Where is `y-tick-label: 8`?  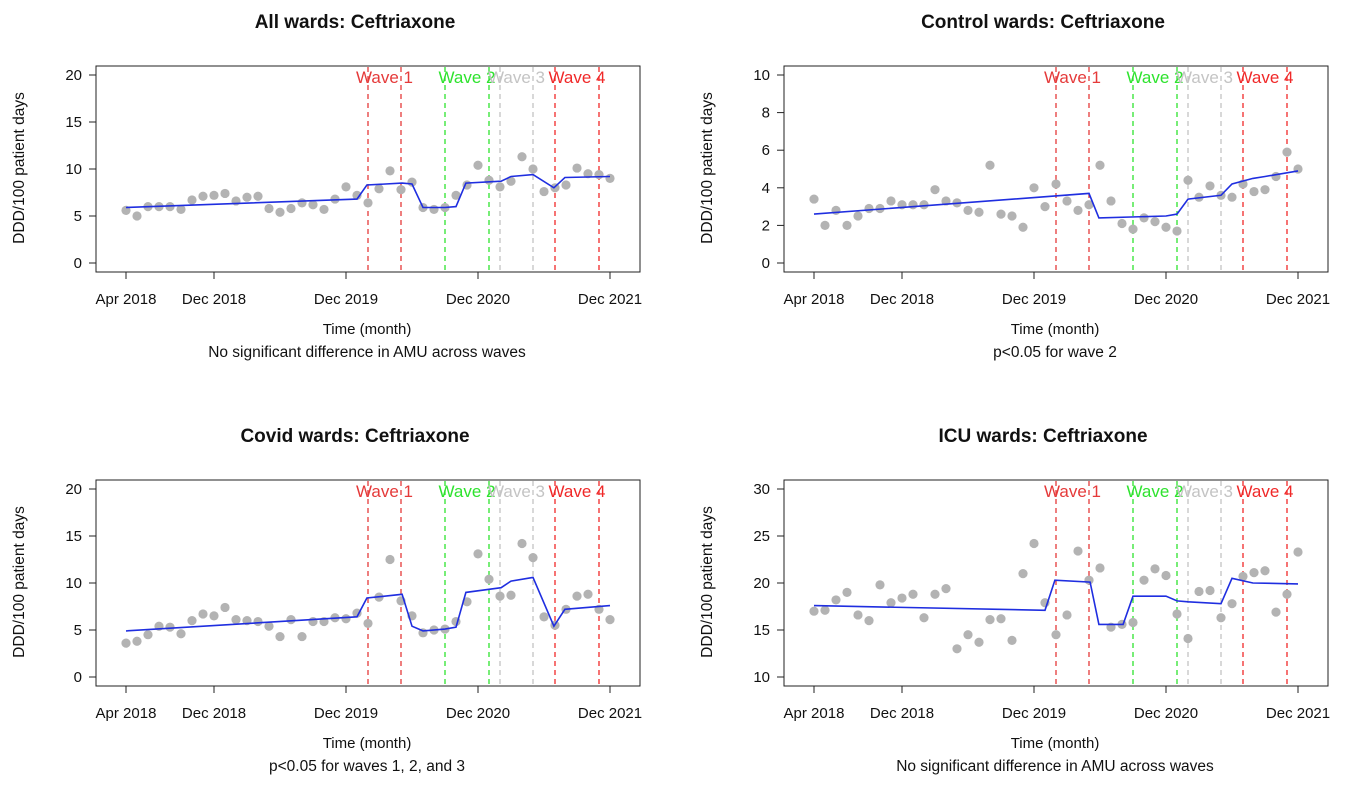
y-tick-label: 8 is located at coordinates (766, 113).